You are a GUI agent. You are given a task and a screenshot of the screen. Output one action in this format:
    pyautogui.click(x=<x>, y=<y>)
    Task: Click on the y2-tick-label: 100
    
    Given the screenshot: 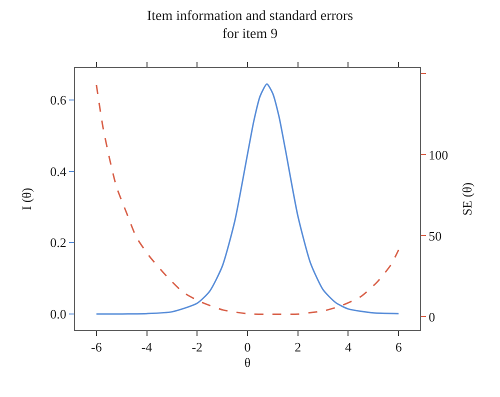 What is the action you would take?
    pyautogui.click(x=438, y=154)
    